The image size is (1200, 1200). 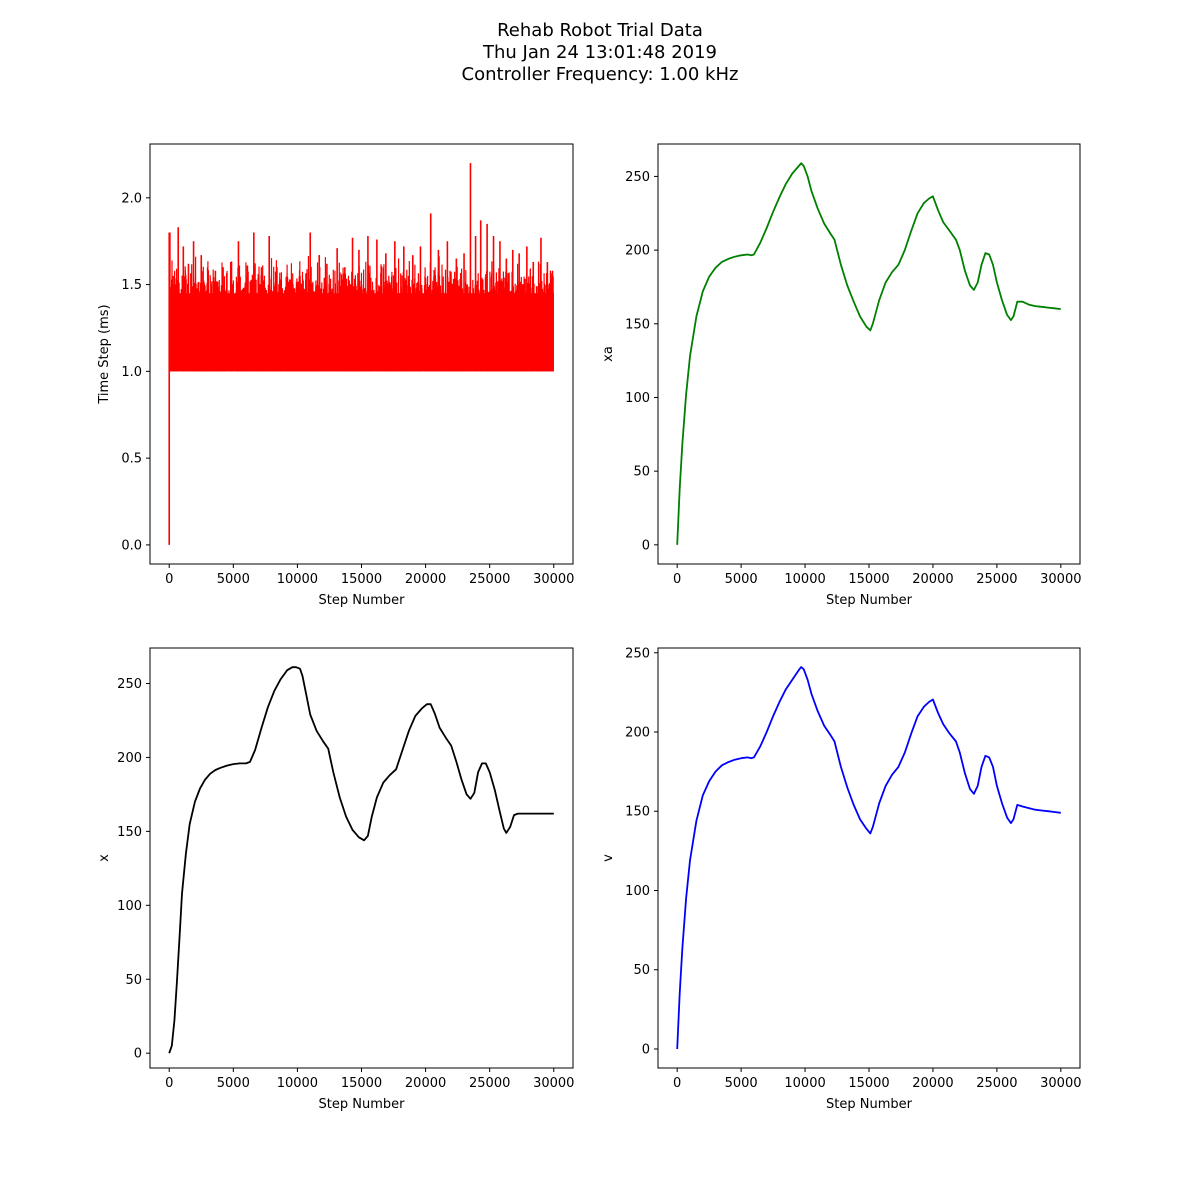 I want to click on axes-frame-xa, so click(x=869, y=354).